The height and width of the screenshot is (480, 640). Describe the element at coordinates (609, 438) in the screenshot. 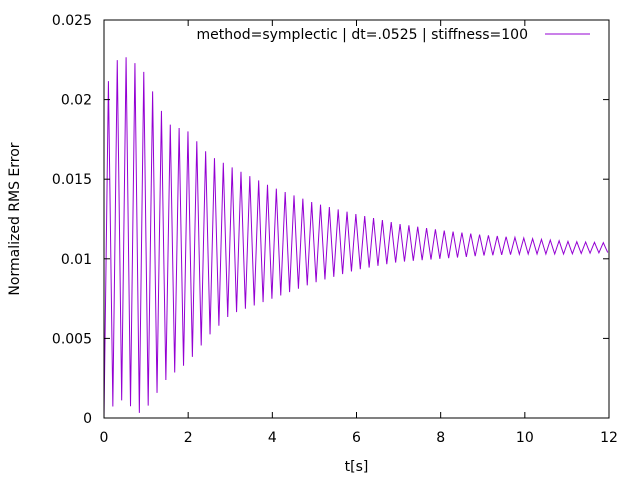

I see `x-tick-label: 12` at that location.